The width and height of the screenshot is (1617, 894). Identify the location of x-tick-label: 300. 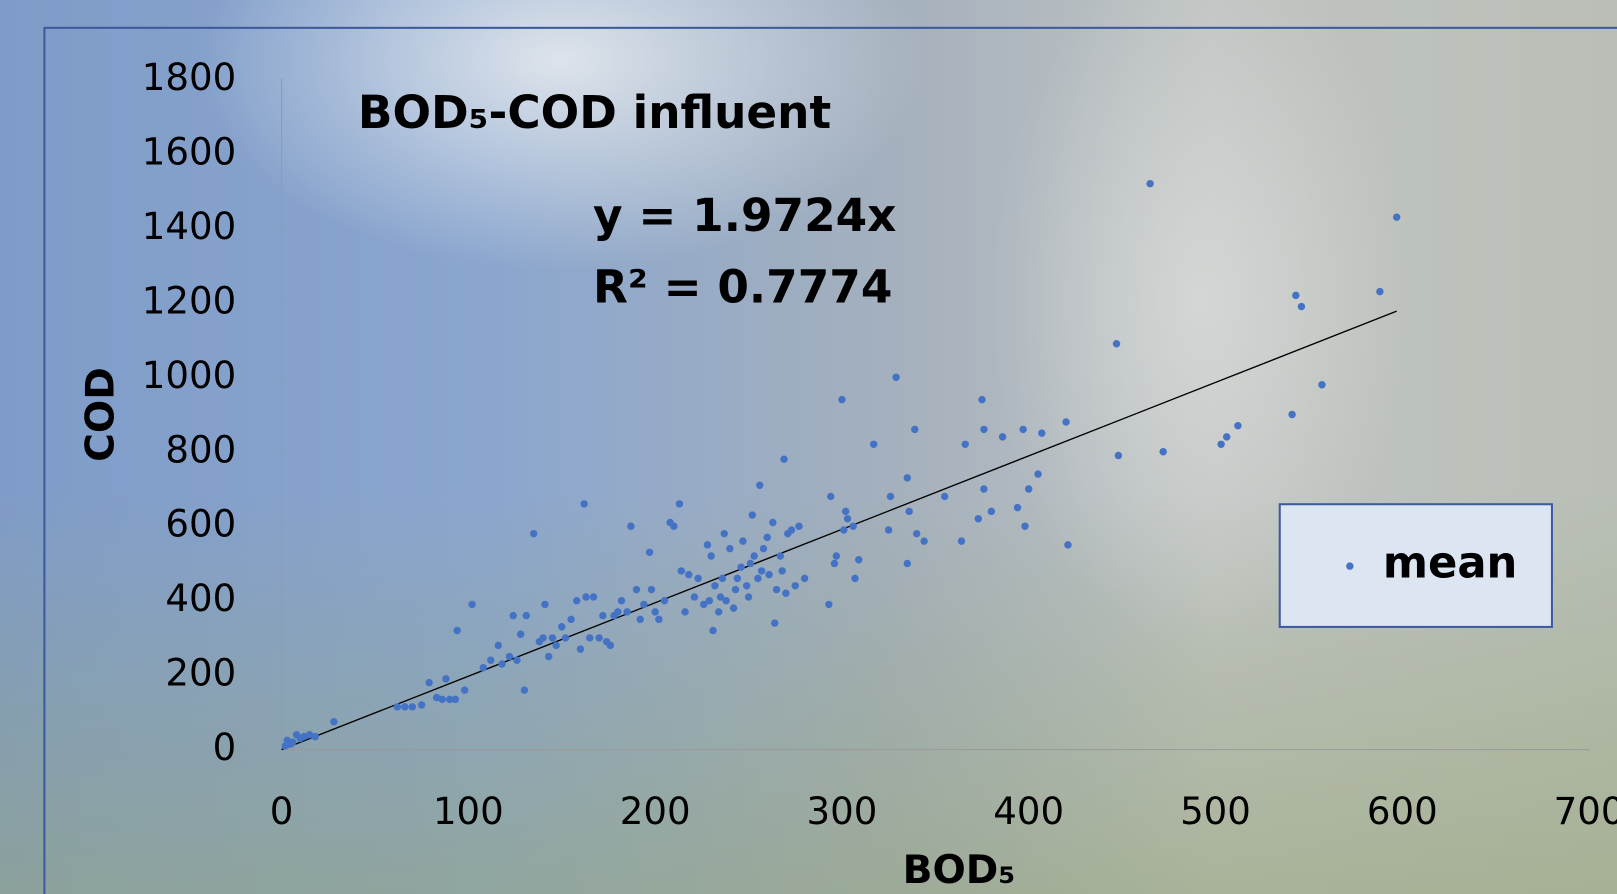
(842, 811).